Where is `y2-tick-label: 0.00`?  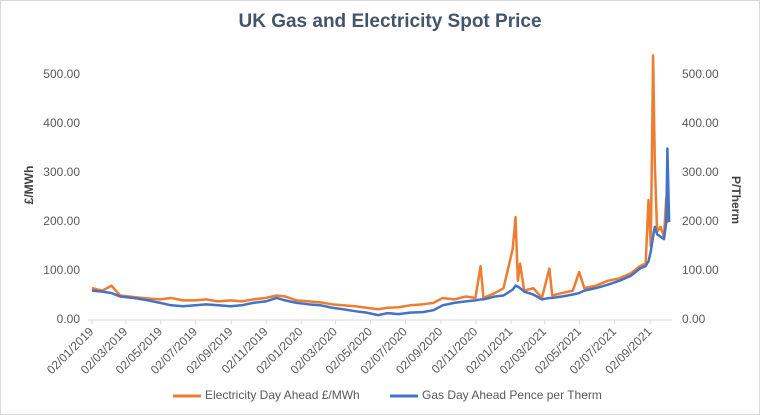 y2-tick-label: 0.00 is located at coordinates (694, 319).